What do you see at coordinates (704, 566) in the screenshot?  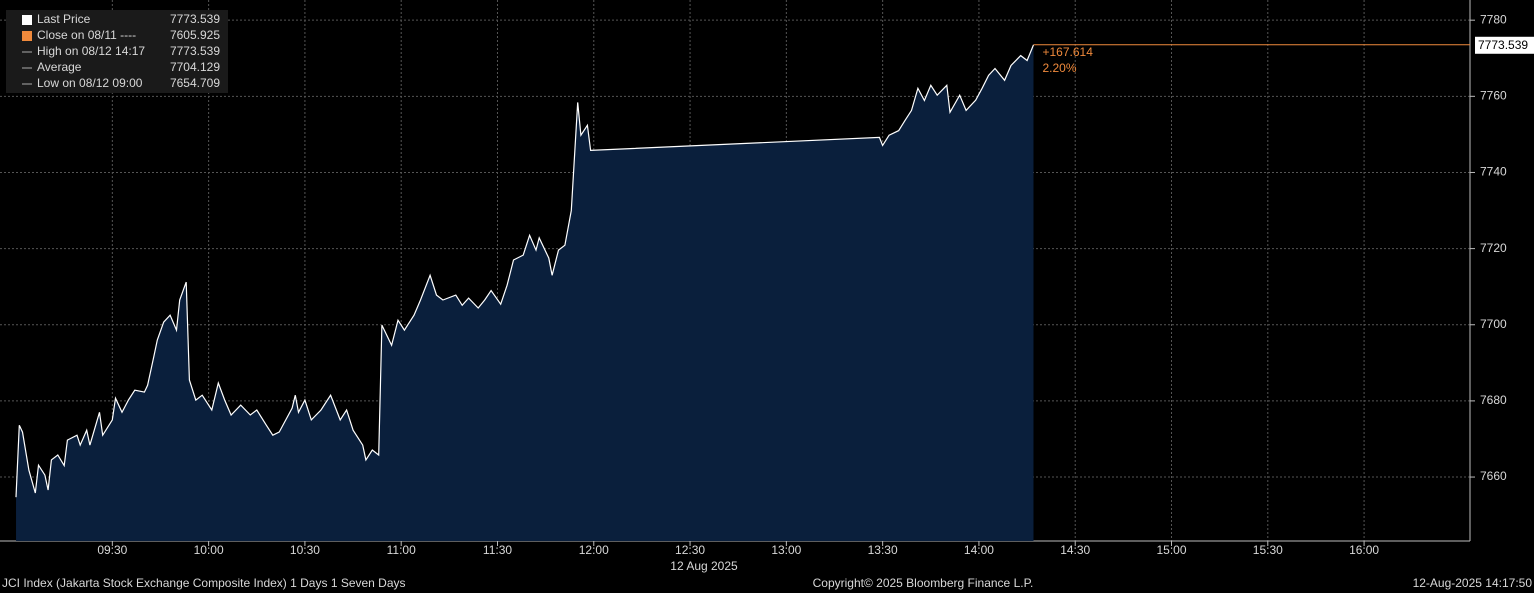 I see `x-axis-label: 12 Aug 2025` at bounding box center [704, 566].